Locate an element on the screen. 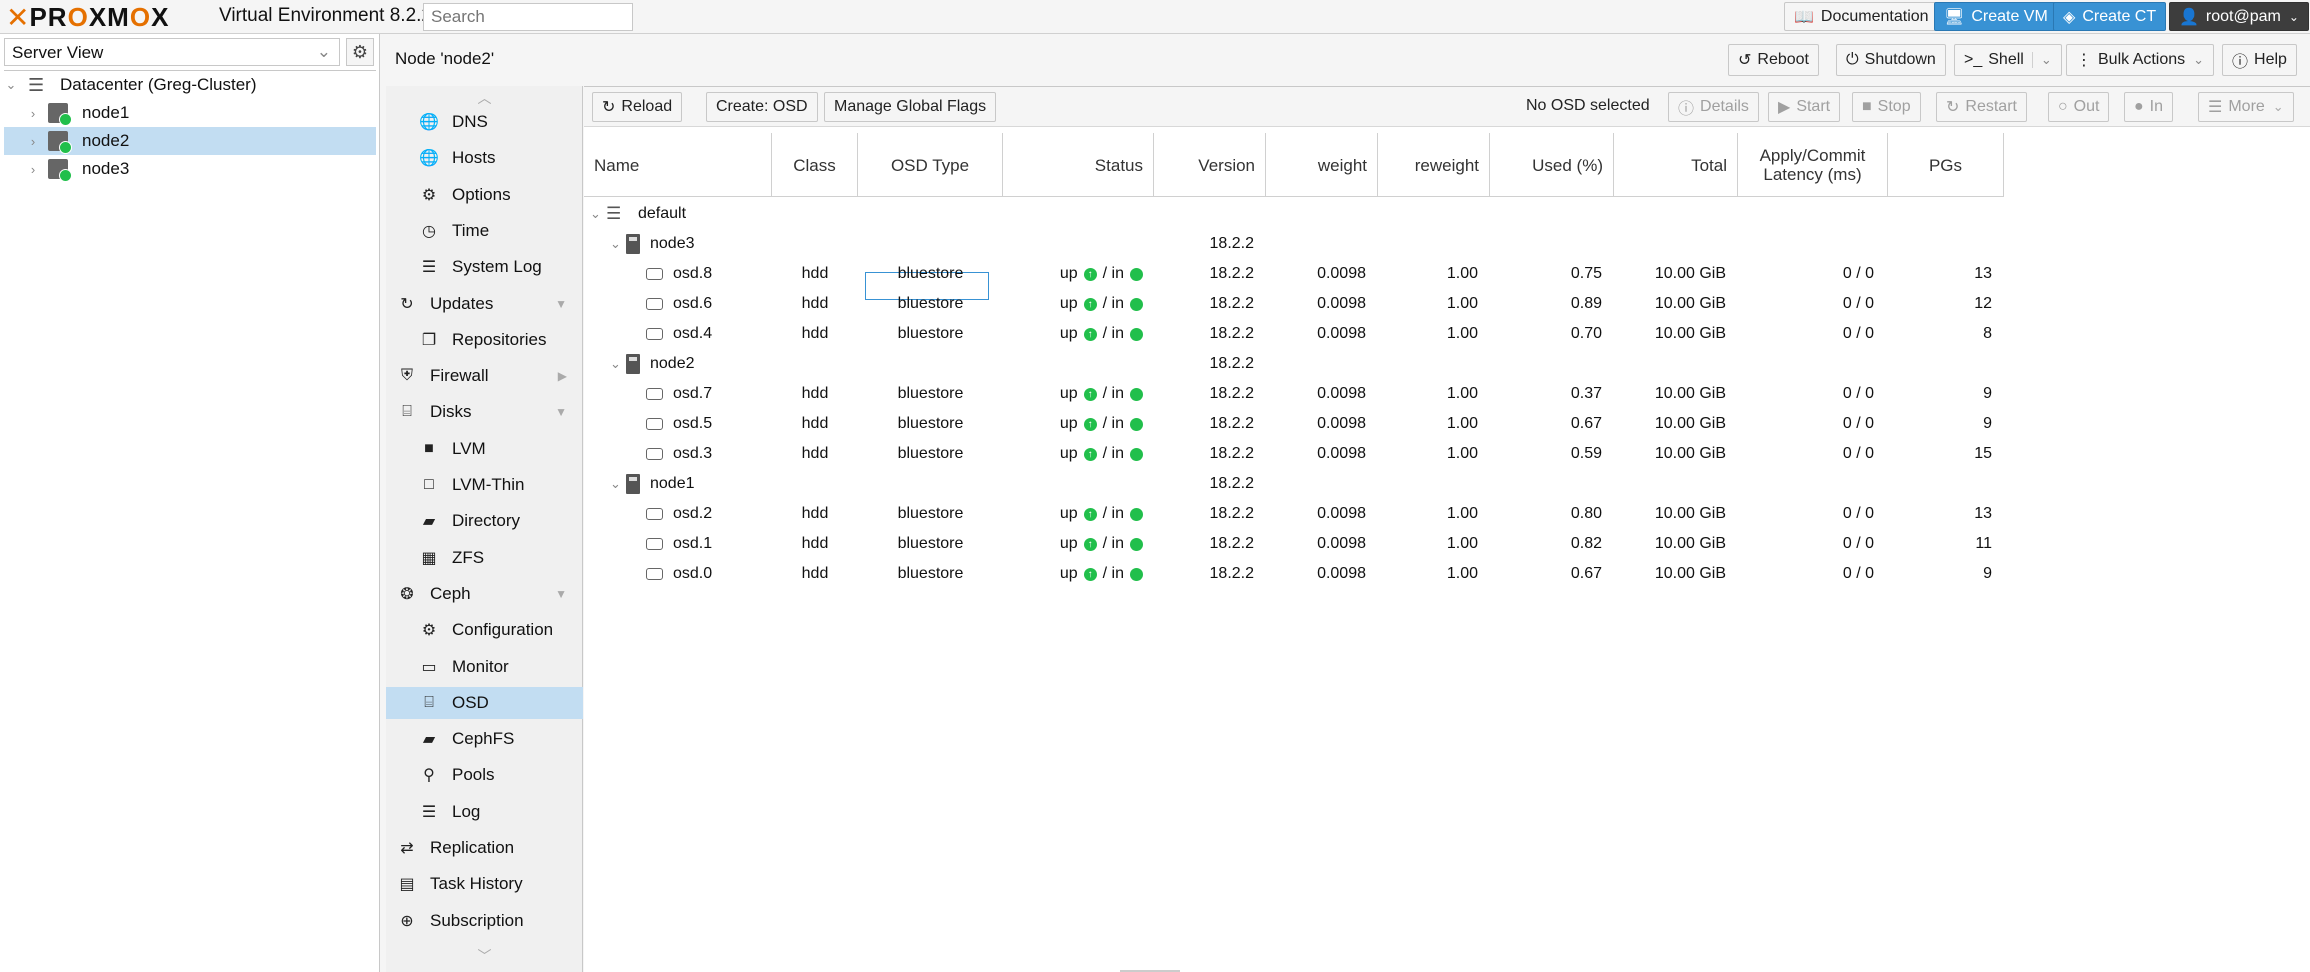 This screenshot has width=2310, height=972. view-selector: Server View ⌄ is located at coordinates (172, 52).